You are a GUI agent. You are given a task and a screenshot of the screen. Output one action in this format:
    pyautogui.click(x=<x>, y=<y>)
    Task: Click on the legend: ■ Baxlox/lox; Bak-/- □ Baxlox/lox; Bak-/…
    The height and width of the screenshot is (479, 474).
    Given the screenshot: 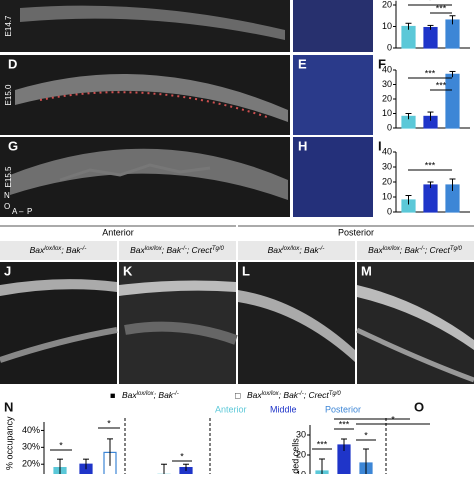 What is the action you would take?
    pyautogui.click(x=225, y=395)
    